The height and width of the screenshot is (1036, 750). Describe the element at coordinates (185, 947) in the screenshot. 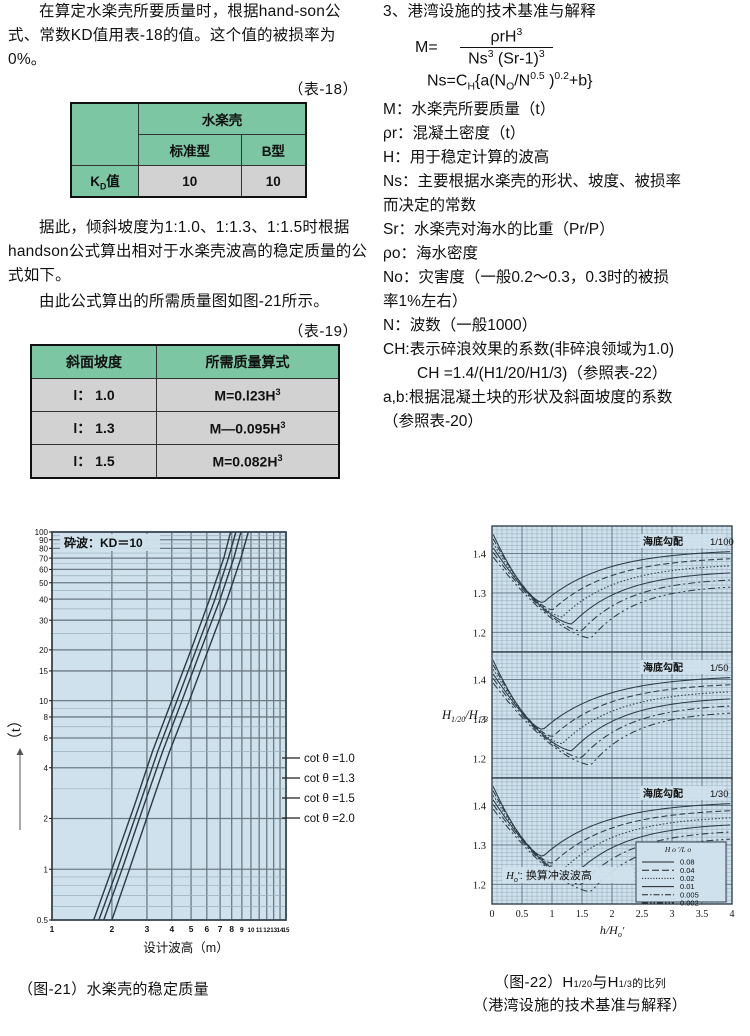

I see `svg-text: 设计波高（m）` at that location.